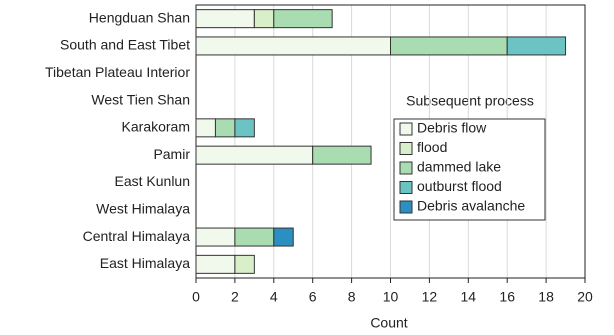 This screenshot has height=335, width=614. I want to click on legend-title: Subsequent process, so click(470, 101).